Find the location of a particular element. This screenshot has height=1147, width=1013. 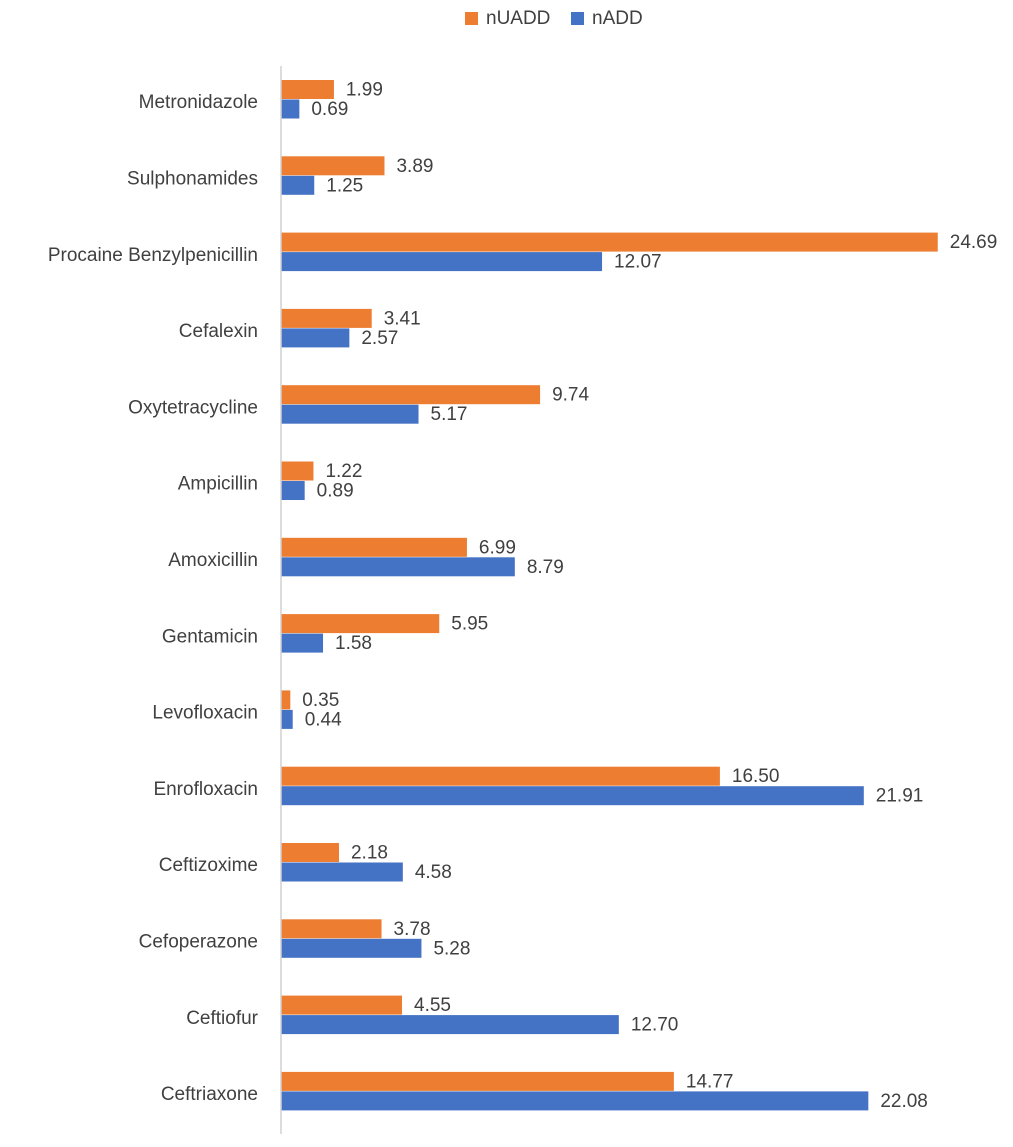

data-label-nuadd-levofloxacin: 0.35 is located at coordinates (320, 700).